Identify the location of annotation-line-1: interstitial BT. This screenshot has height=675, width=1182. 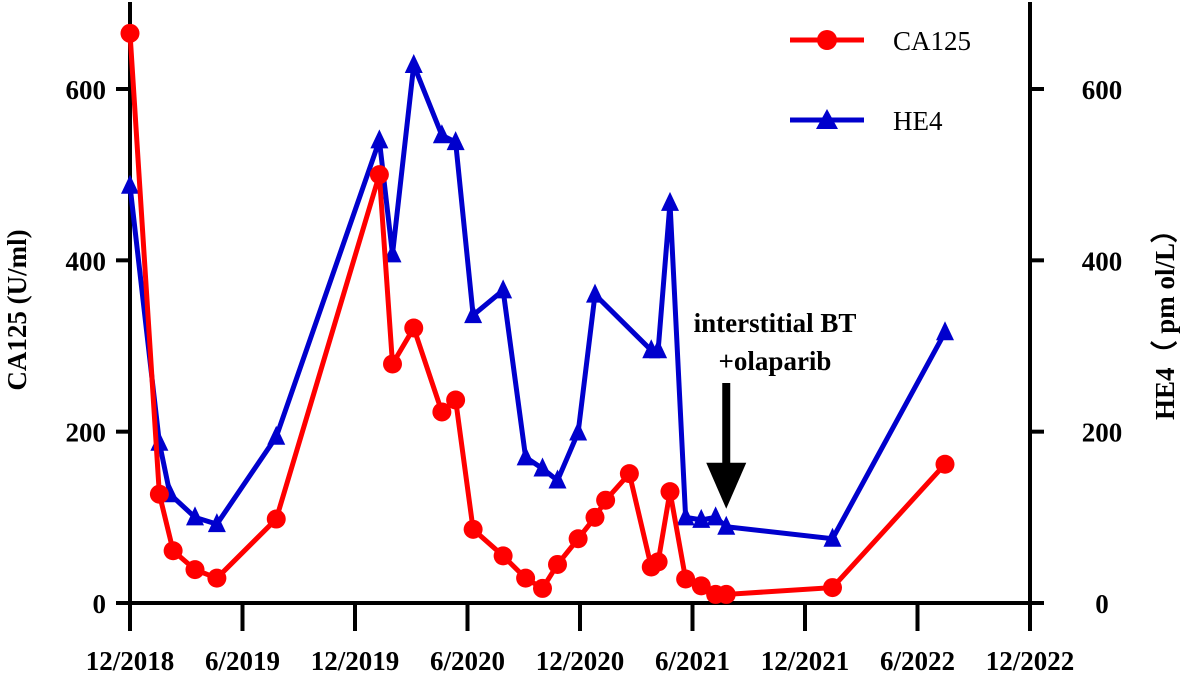
(775, 323).